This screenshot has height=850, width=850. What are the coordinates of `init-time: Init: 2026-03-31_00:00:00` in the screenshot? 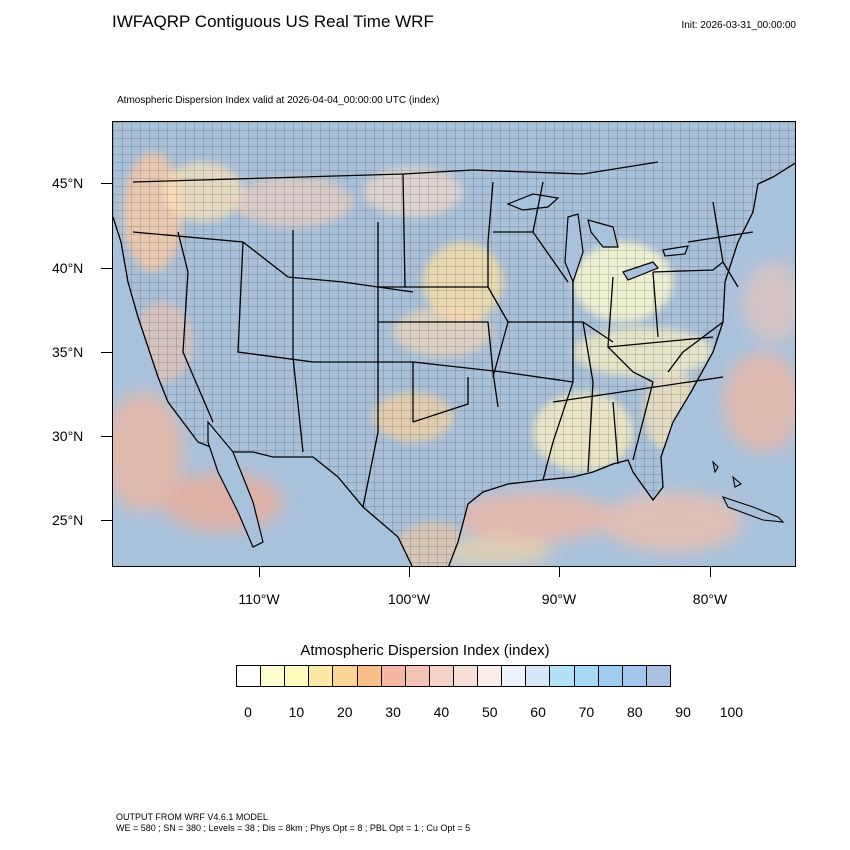 It's located at (738, 25).